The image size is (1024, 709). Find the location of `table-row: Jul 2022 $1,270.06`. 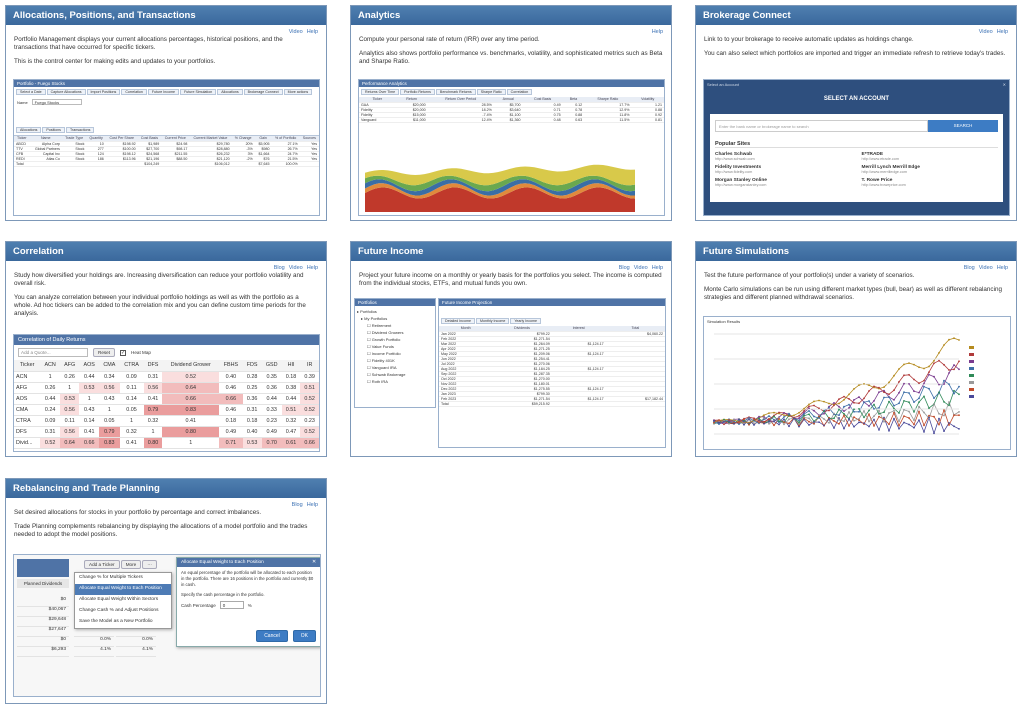

table-row: Jul 2022 $1,270.06 is located at coordinates (552, 364).